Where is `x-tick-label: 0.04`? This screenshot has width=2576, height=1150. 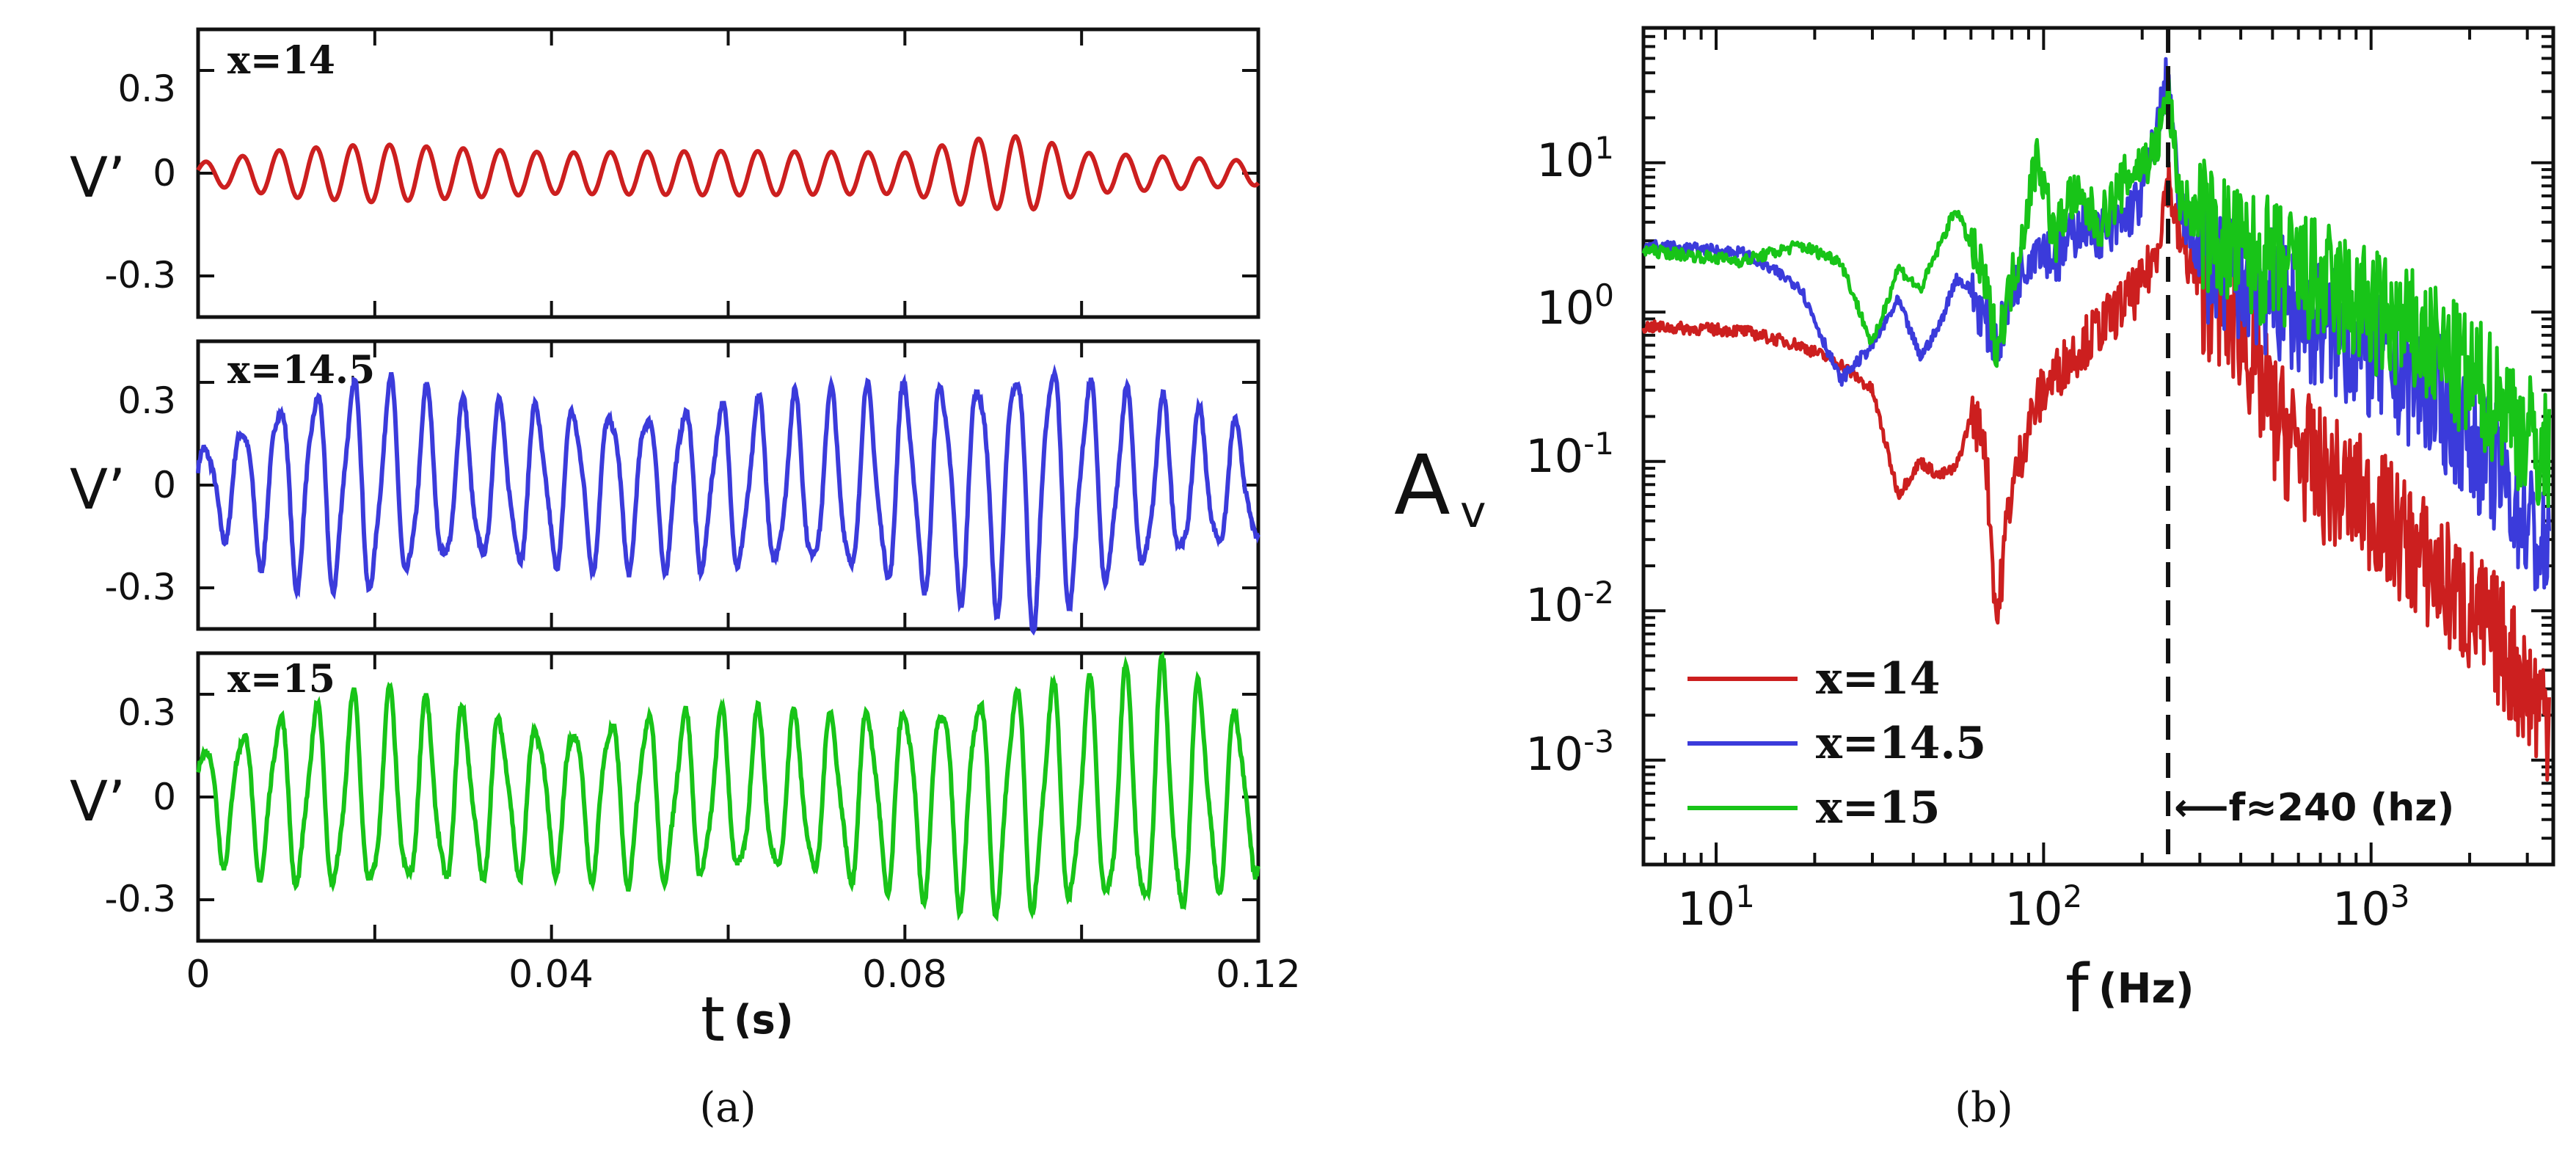 x-tick-label: 0.04 is located at coordinates (551, 975).